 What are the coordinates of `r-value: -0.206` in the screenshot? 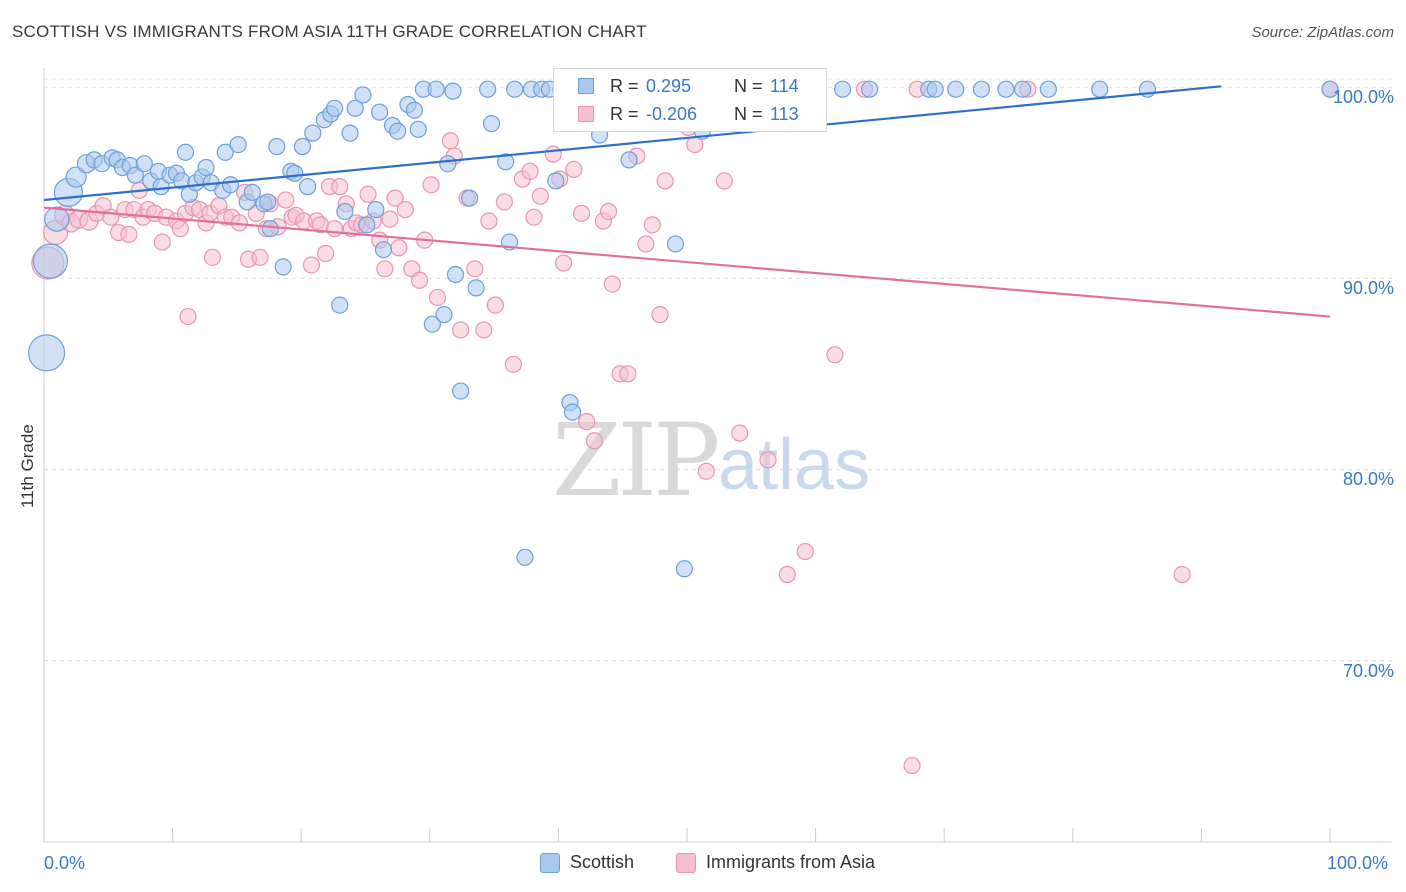 It's located at (672, 113).